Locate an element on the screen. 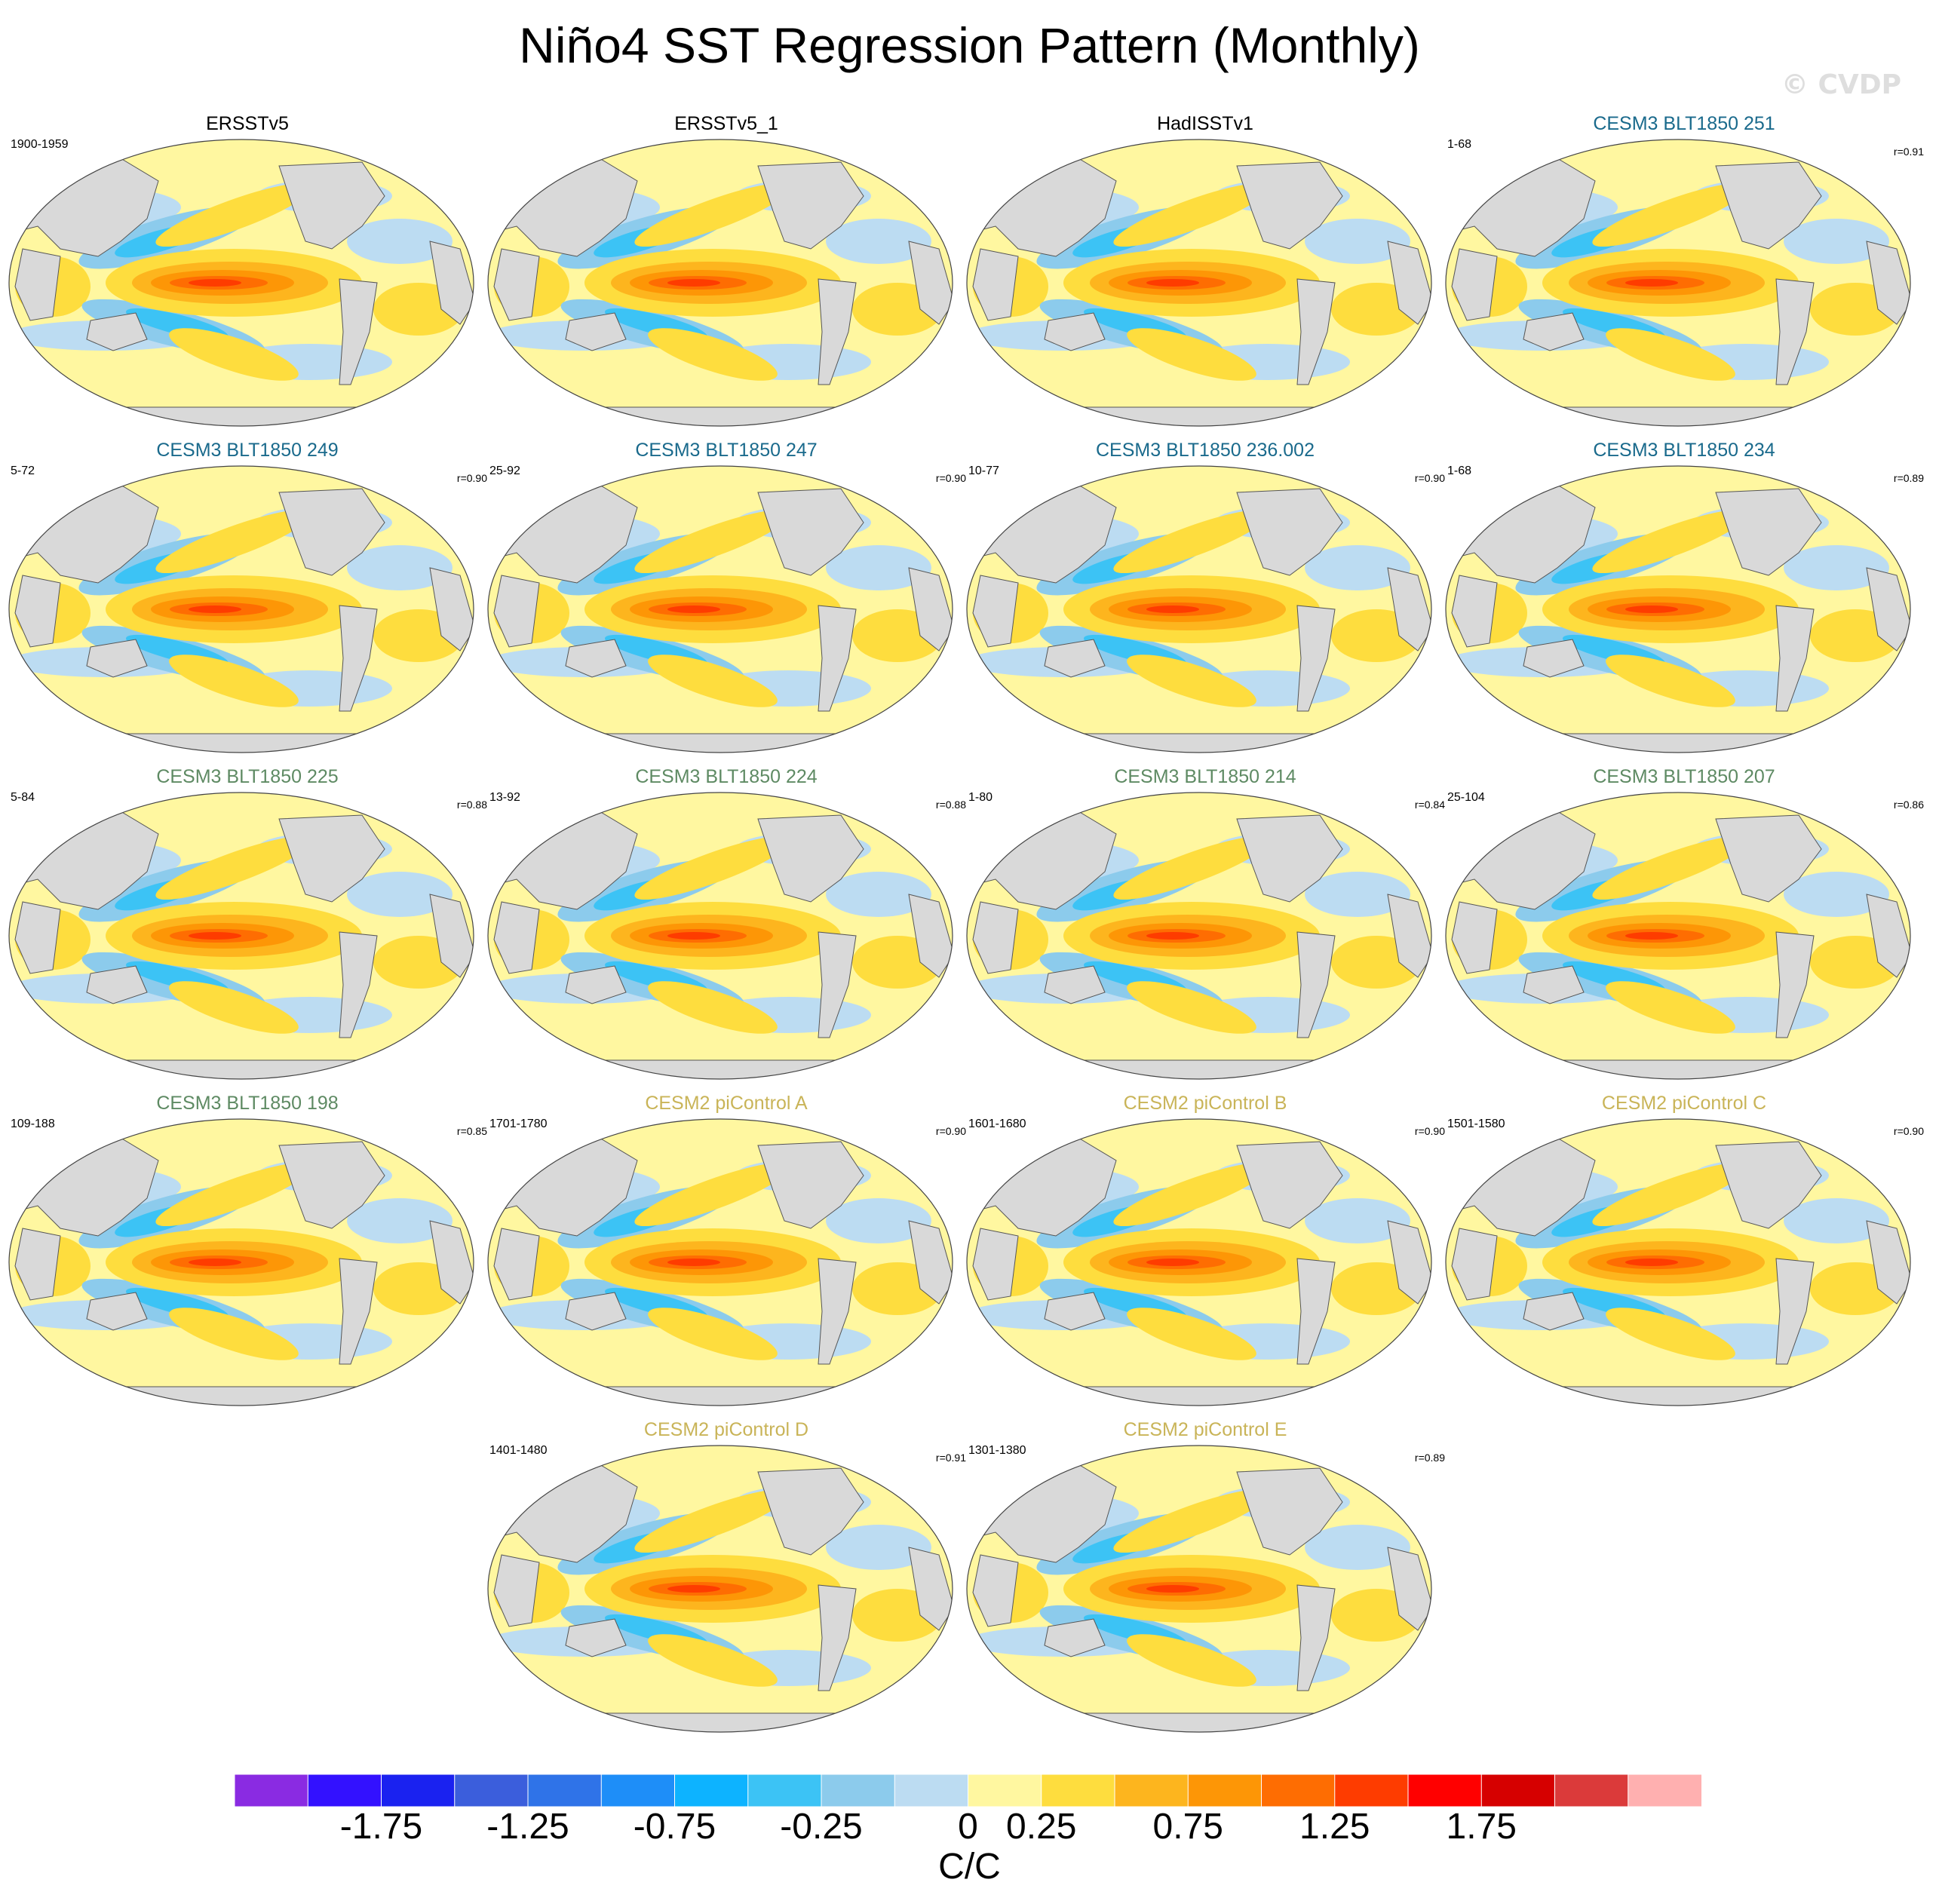 The image size is (1939, 1904). panel-period: 25-92 is located at coordinates (504, 471).